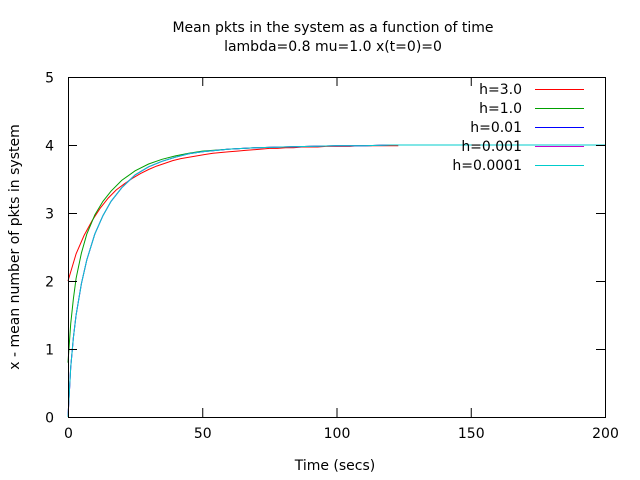  What do you see at coordinates (49, 419) in the screenshot?
I see `y-tick-label: 0` at bounding box center [49, 419].